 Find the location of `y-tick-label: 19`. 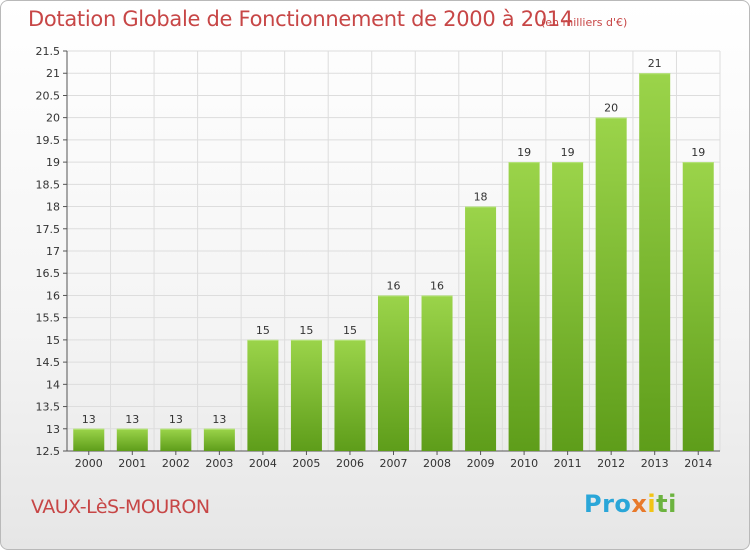

y-tick-label: 19 is located at coordinates (53, 162).